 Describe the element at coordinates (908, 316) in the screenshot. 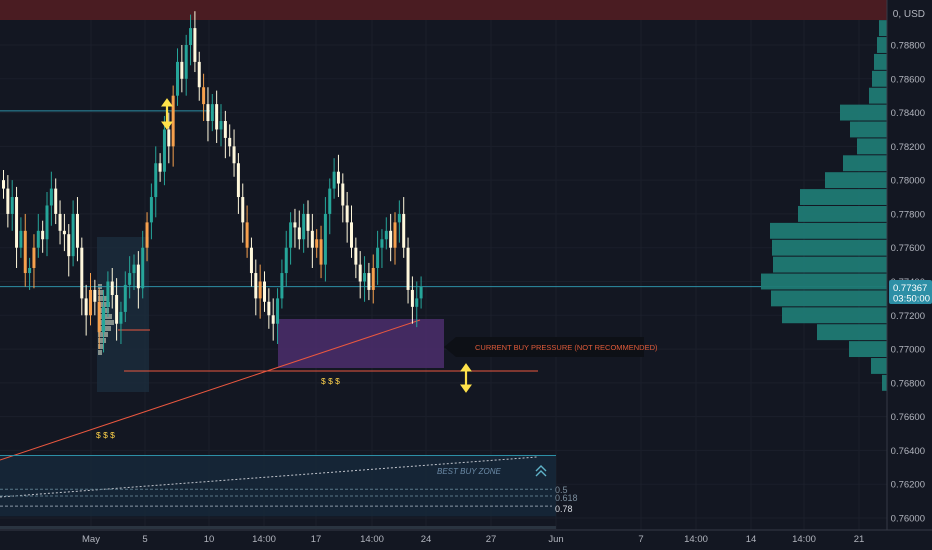

I see `y-tick-label: 0.77200` at that location.